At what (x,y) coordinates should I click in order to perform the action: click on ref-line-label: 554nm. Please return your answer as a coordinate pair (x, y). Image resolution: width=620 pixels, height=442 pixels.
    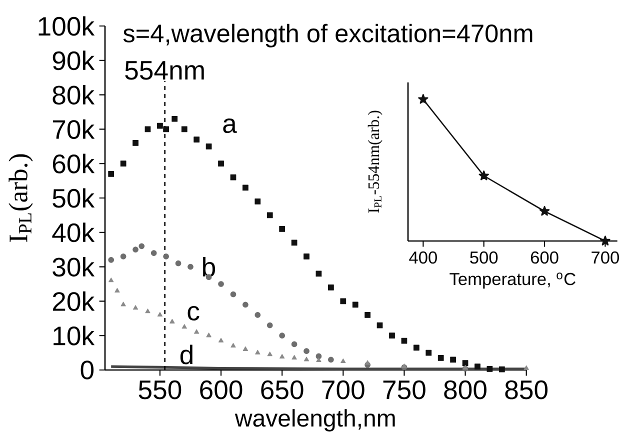
    Looking at the image, I should click on (164, 70).